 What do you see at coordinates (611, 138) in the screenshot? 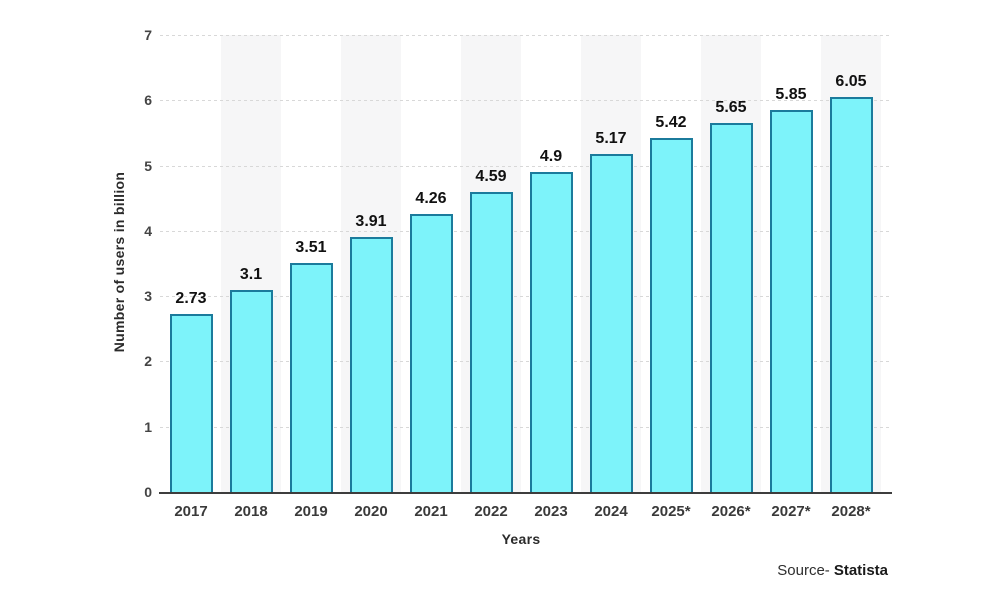
I see `bar-value-label: 5.17` at bounding box center [611, 138].